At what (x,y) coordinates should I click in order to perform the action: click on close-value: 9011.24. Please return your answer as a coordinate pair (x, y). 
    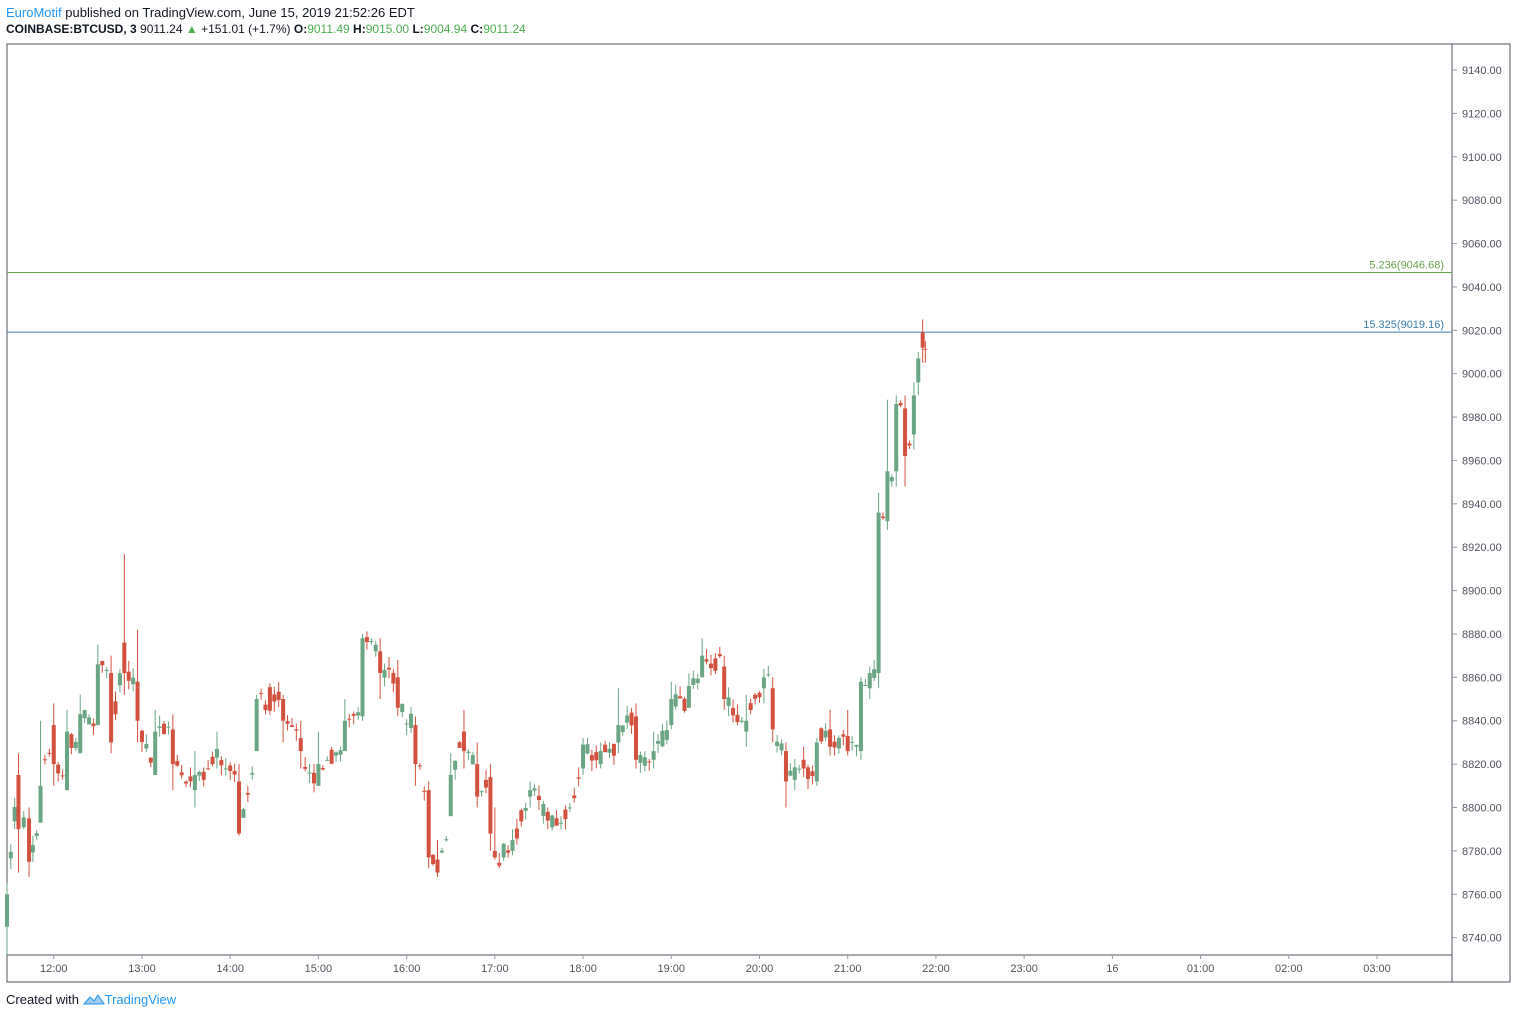
    Looking at the image, I should click on (504, 29).